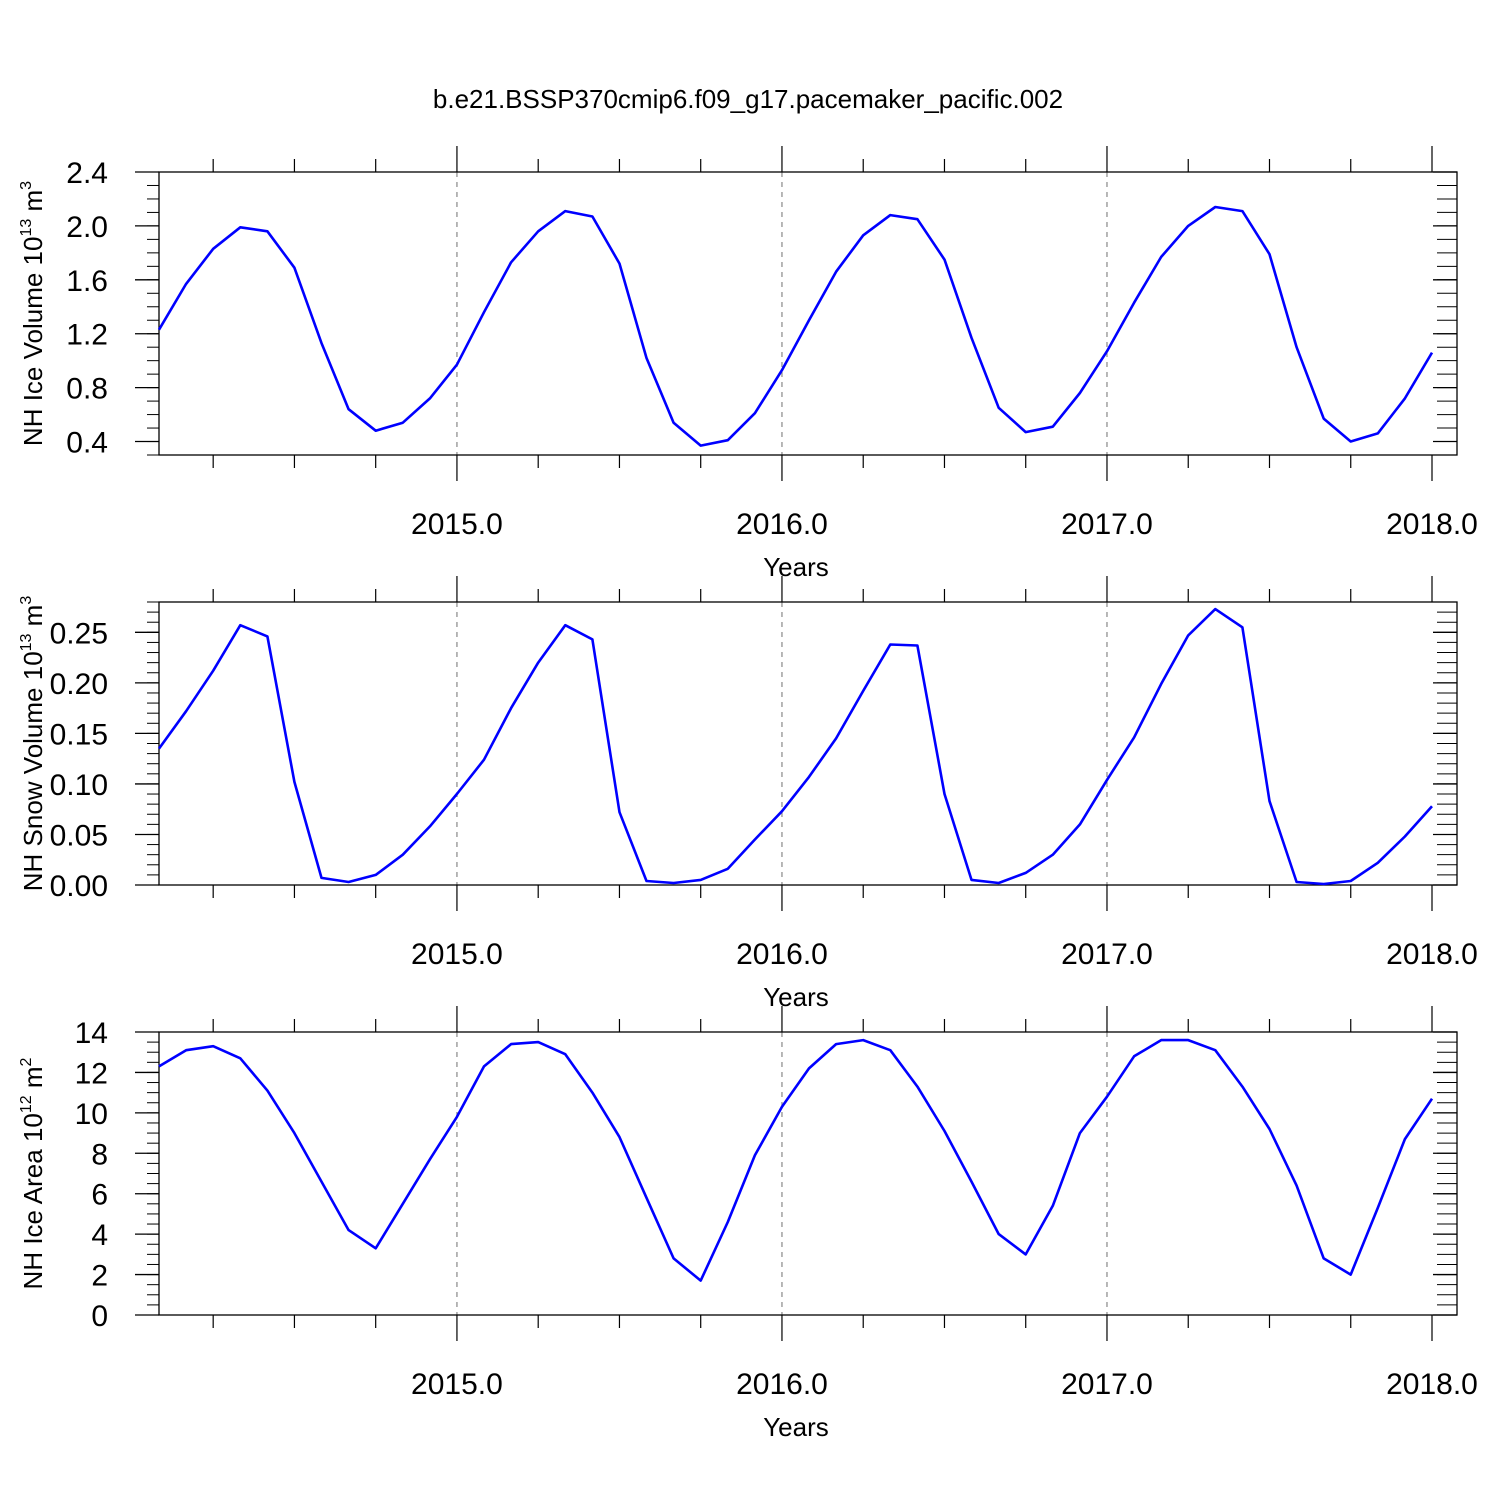 Image resolution: width=1500 pixels, height=1500 pixels. Describe the element at coordinates (79, 684) in the screenshot. I see `y-tick-label: 0.20` at that location.